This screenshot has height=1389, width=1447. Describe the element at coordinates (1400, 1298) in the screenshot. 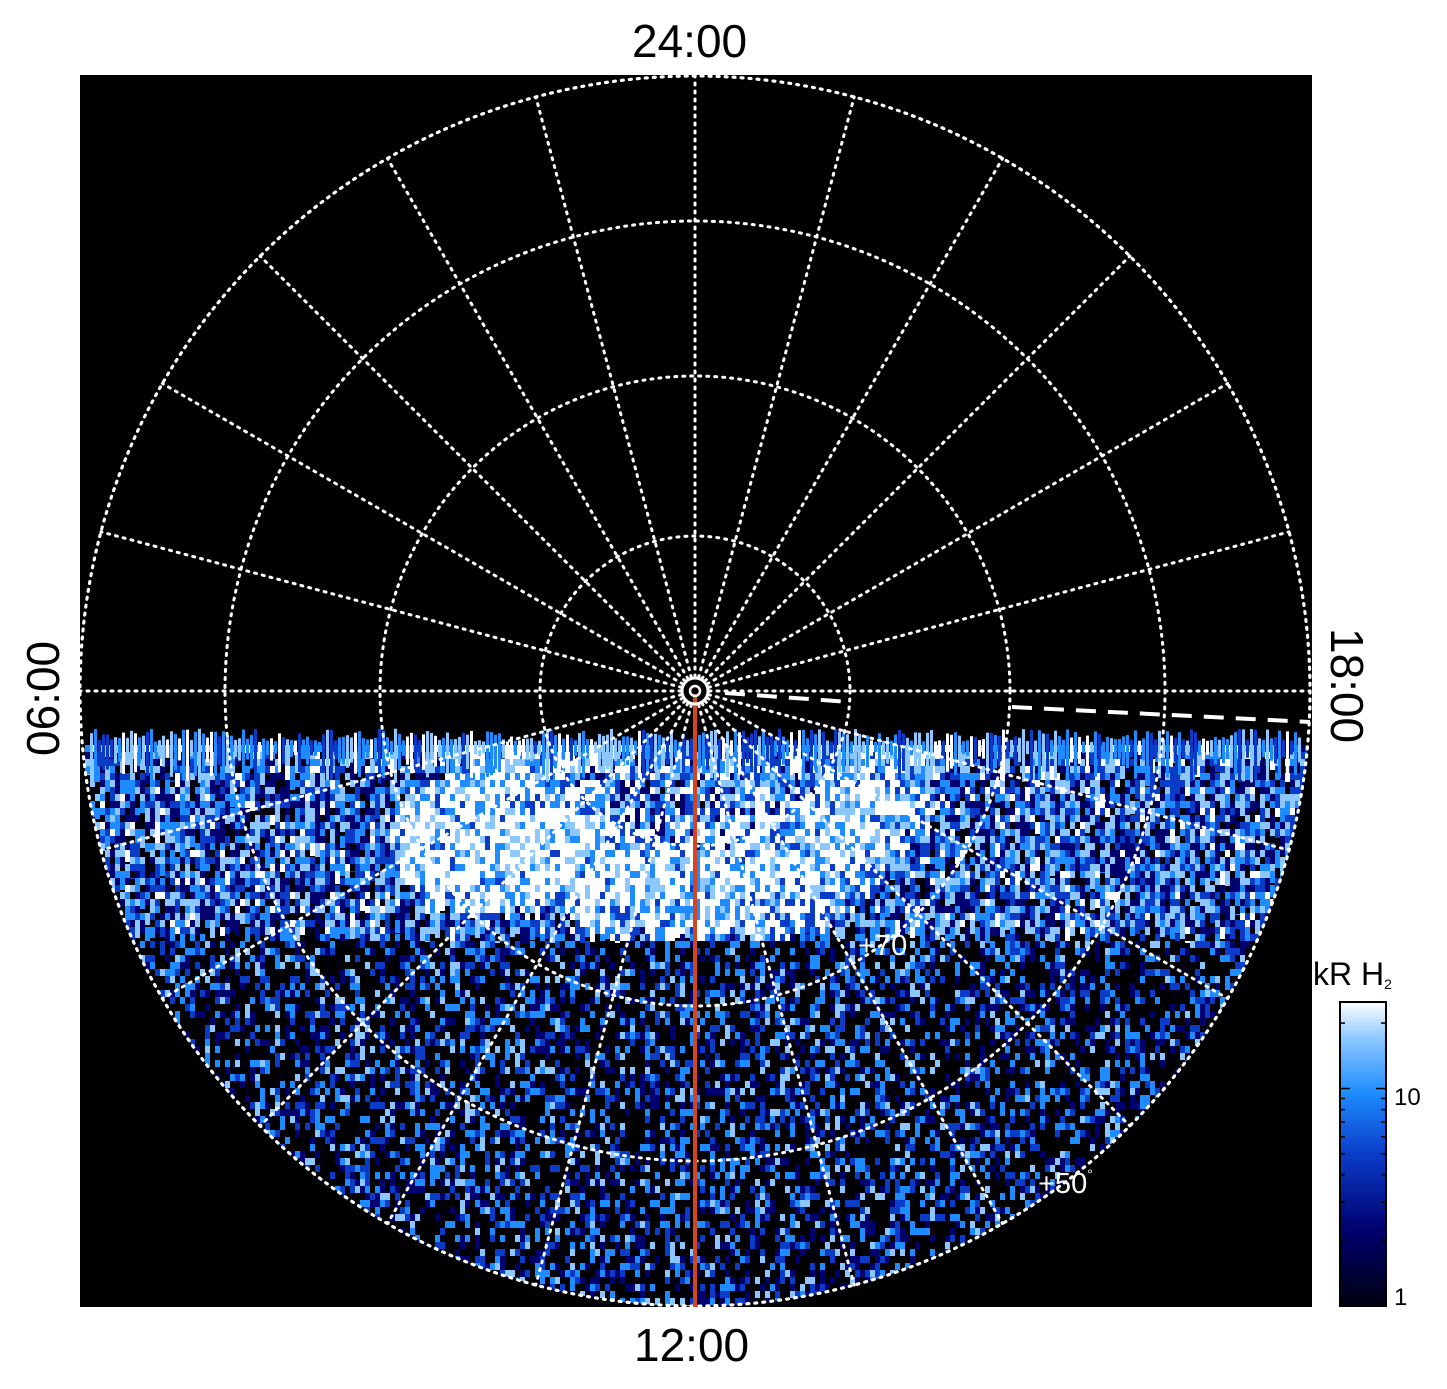

I see `colorbar-tick-label-1: 1` at that location.